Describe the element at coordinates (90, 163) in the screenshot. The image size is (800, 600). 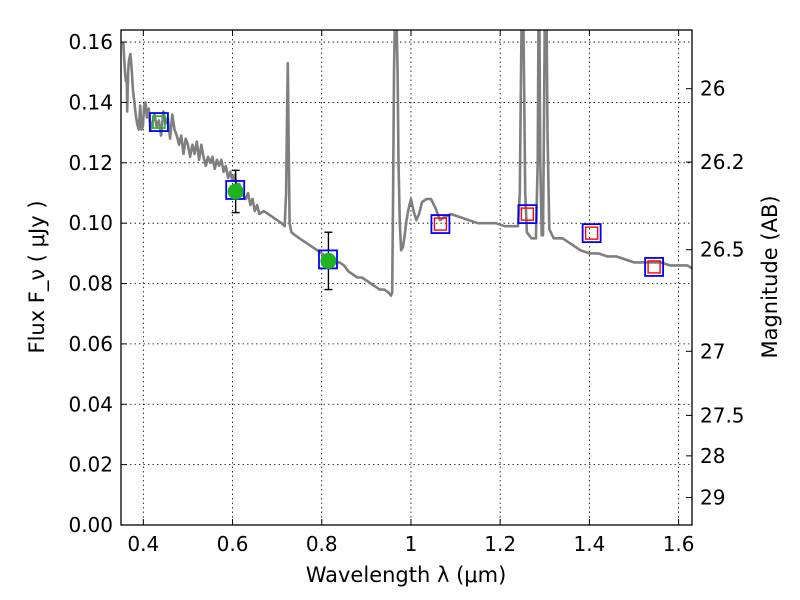
I see `y-tick-label: 0.12` at that location.